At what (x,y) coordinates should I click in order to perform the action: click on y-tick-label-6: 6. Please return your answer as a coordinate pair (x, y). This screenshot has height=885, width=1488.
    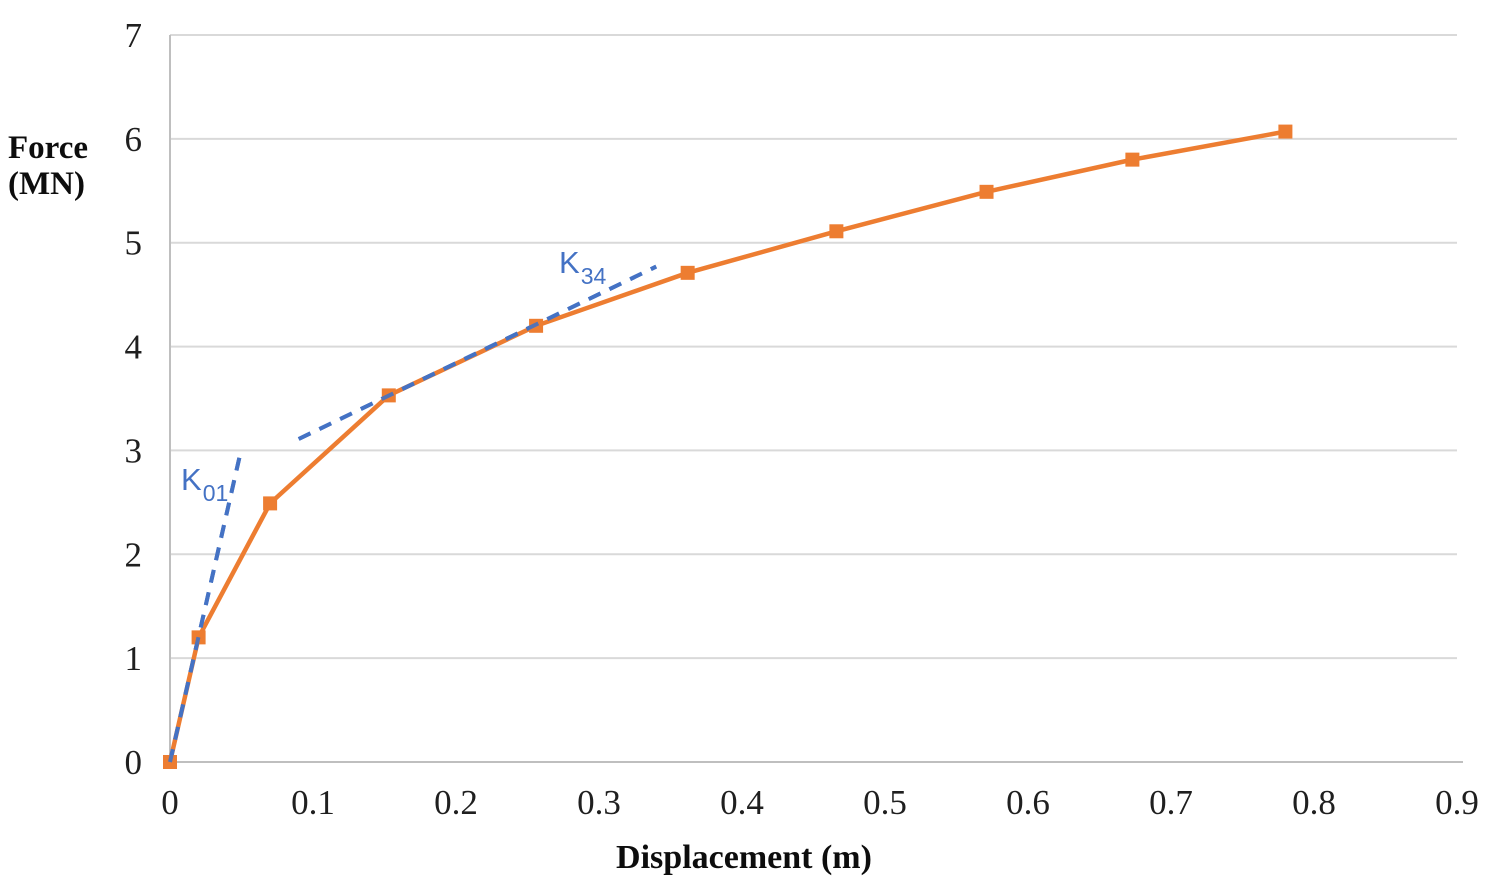
    Looking at the image, I should click on (134, 139).